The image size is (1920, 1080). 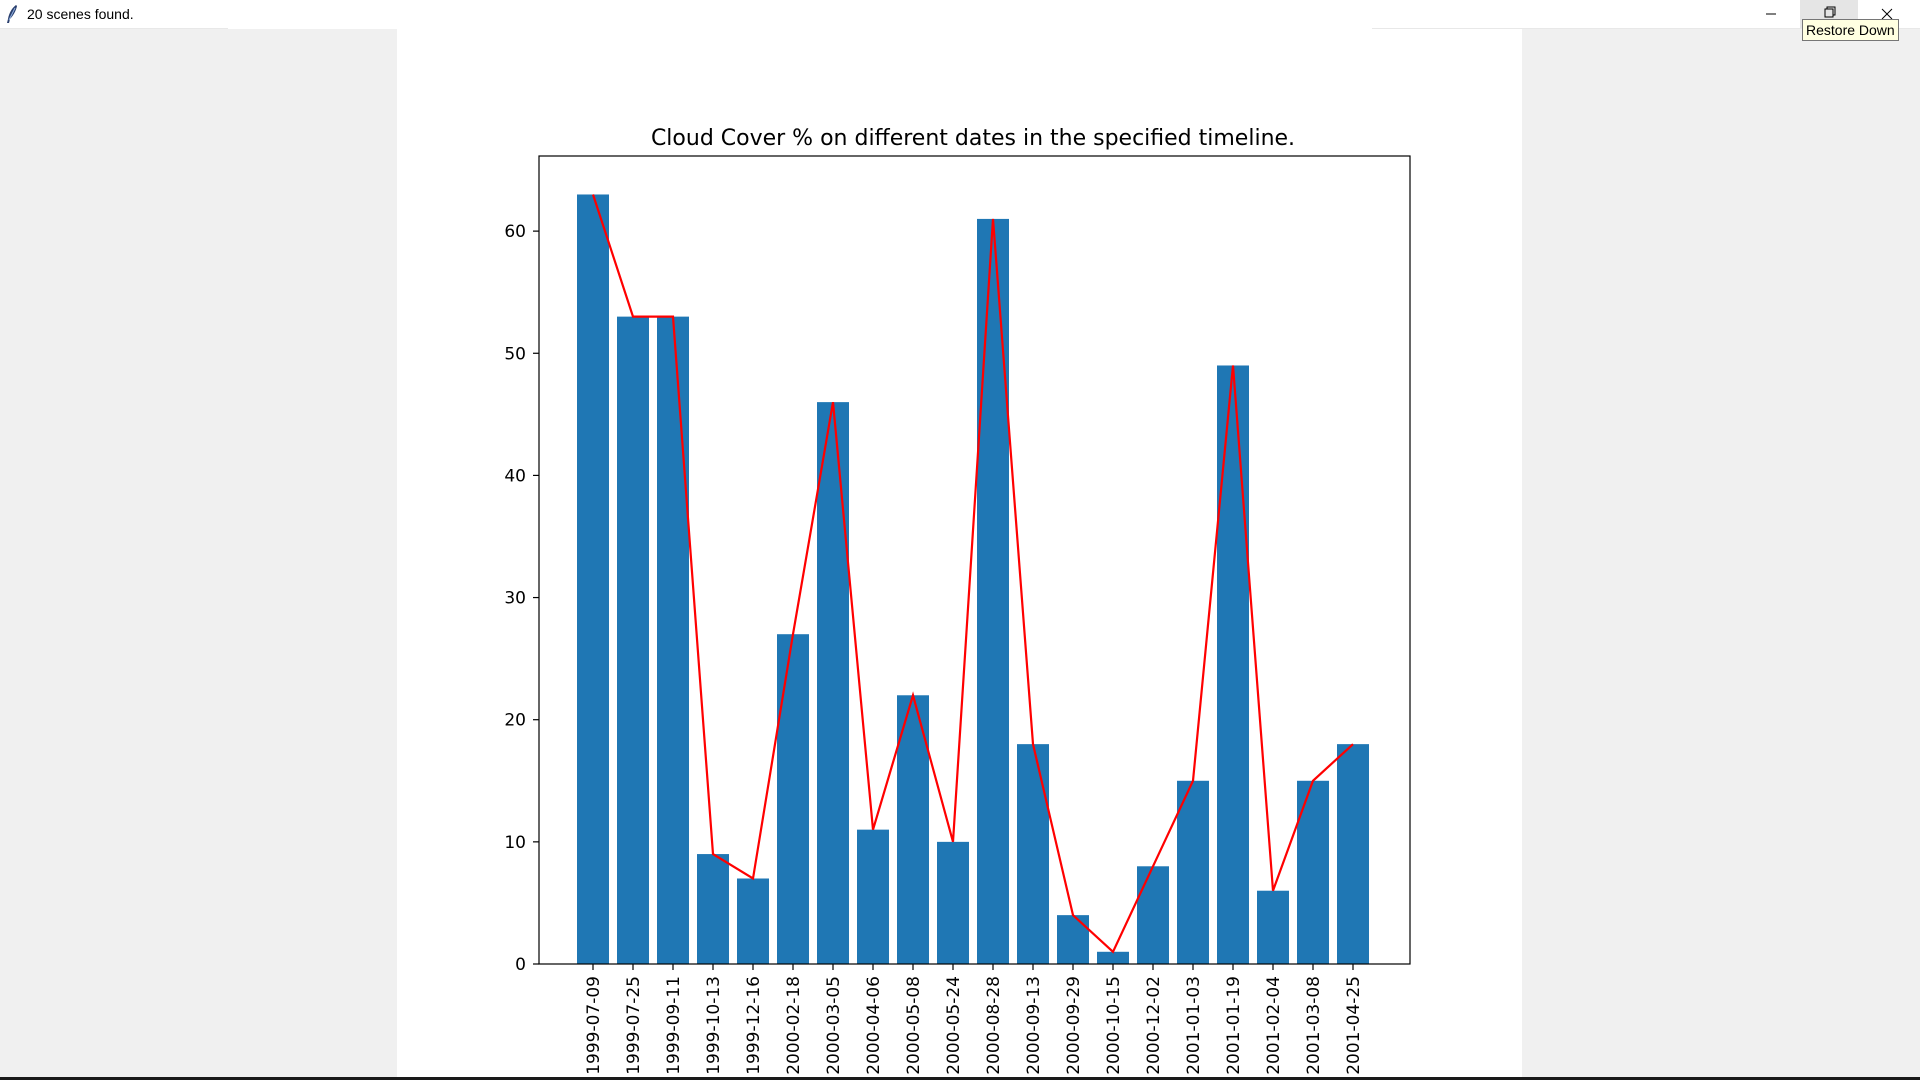 I want to click on y-tick-label: 0, so click(x=520, y=965).